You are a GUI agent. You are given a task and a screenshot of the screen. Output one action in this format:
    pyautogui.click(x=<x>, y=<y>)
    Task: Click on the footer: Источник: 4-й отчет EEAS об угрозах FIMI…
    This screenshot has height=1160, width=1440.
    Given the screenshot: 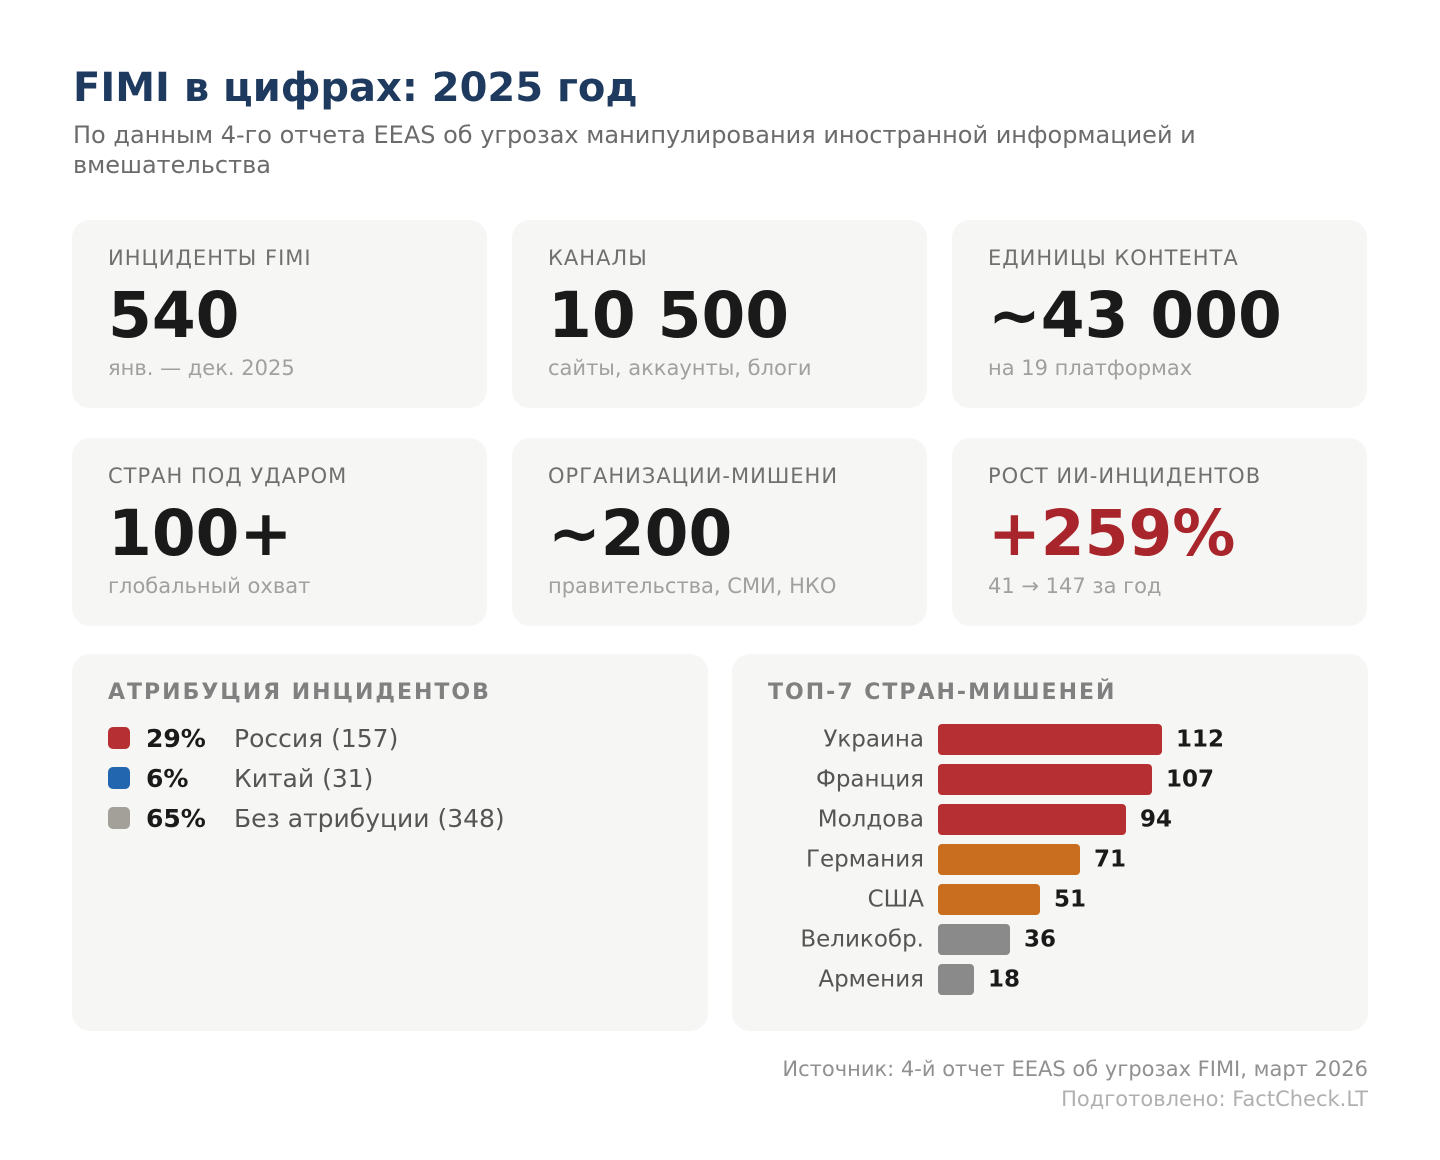 What is the action you would take?
    pyautogui.click(x=1075, y=1084)
    